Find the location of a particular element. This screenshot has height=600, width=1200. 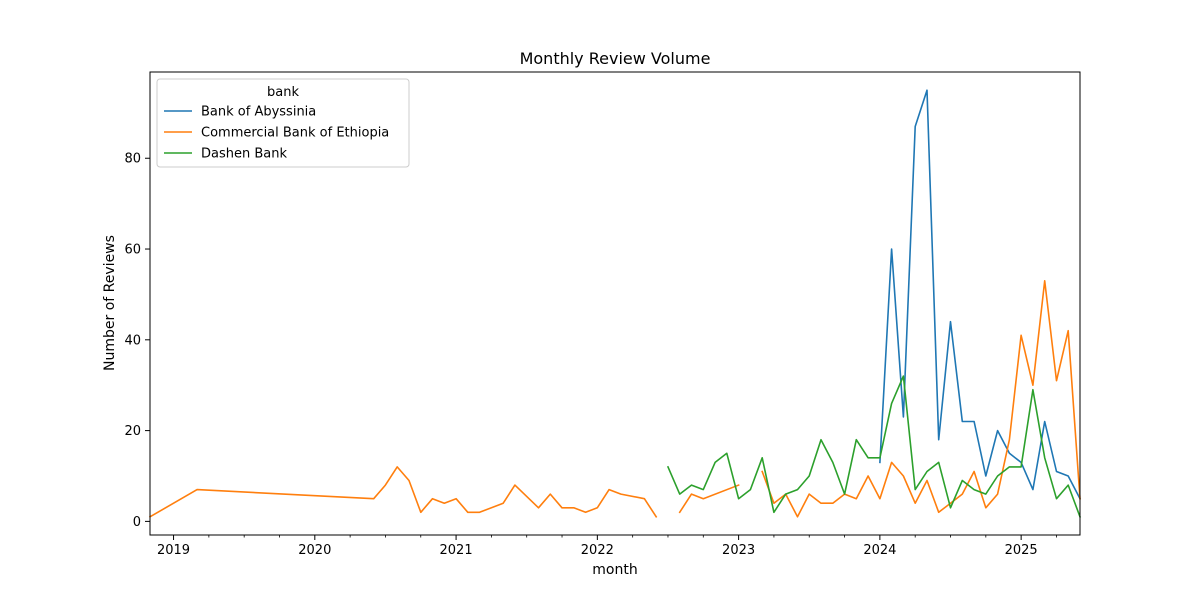

x-tick-label-6: 2025 is located at coordinates (1021, 550).